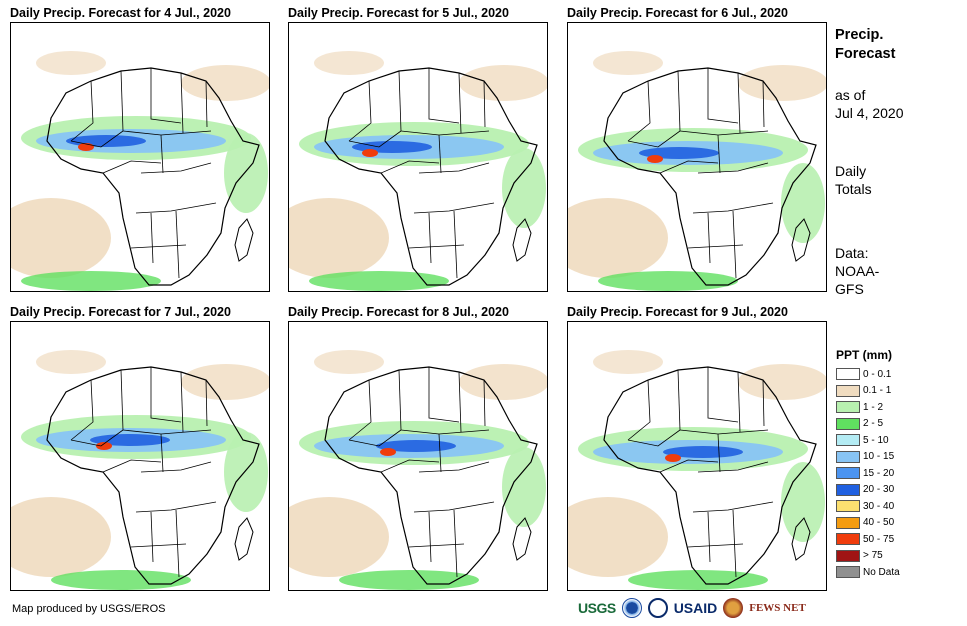 This screenshot has height=626, width=967. I want to click on data-line3: GFS, so click(849, 289).